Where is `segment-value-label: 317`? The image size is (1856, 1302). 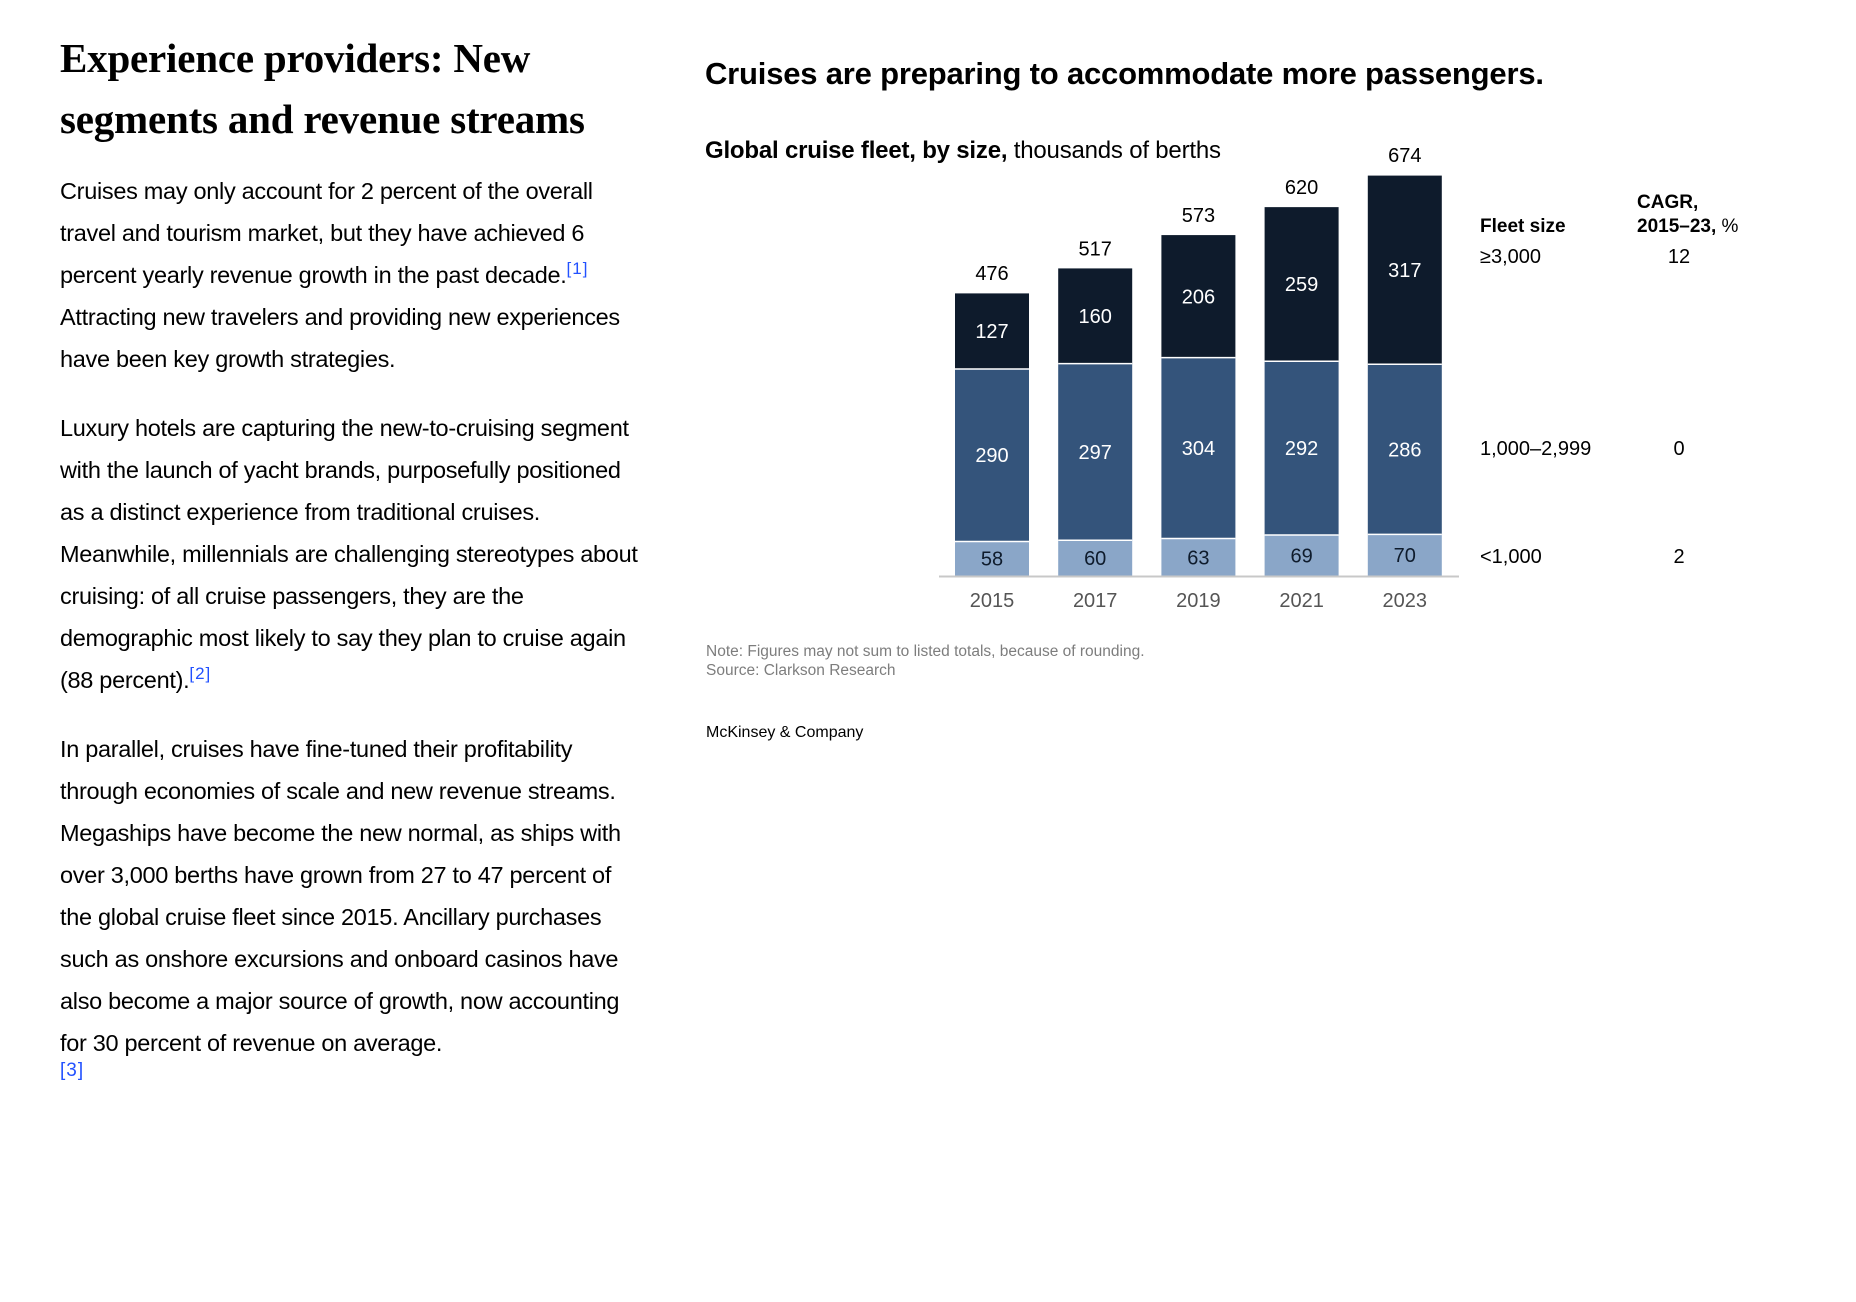
segment-value-label: 317 is located at coordinates (1404, 271).